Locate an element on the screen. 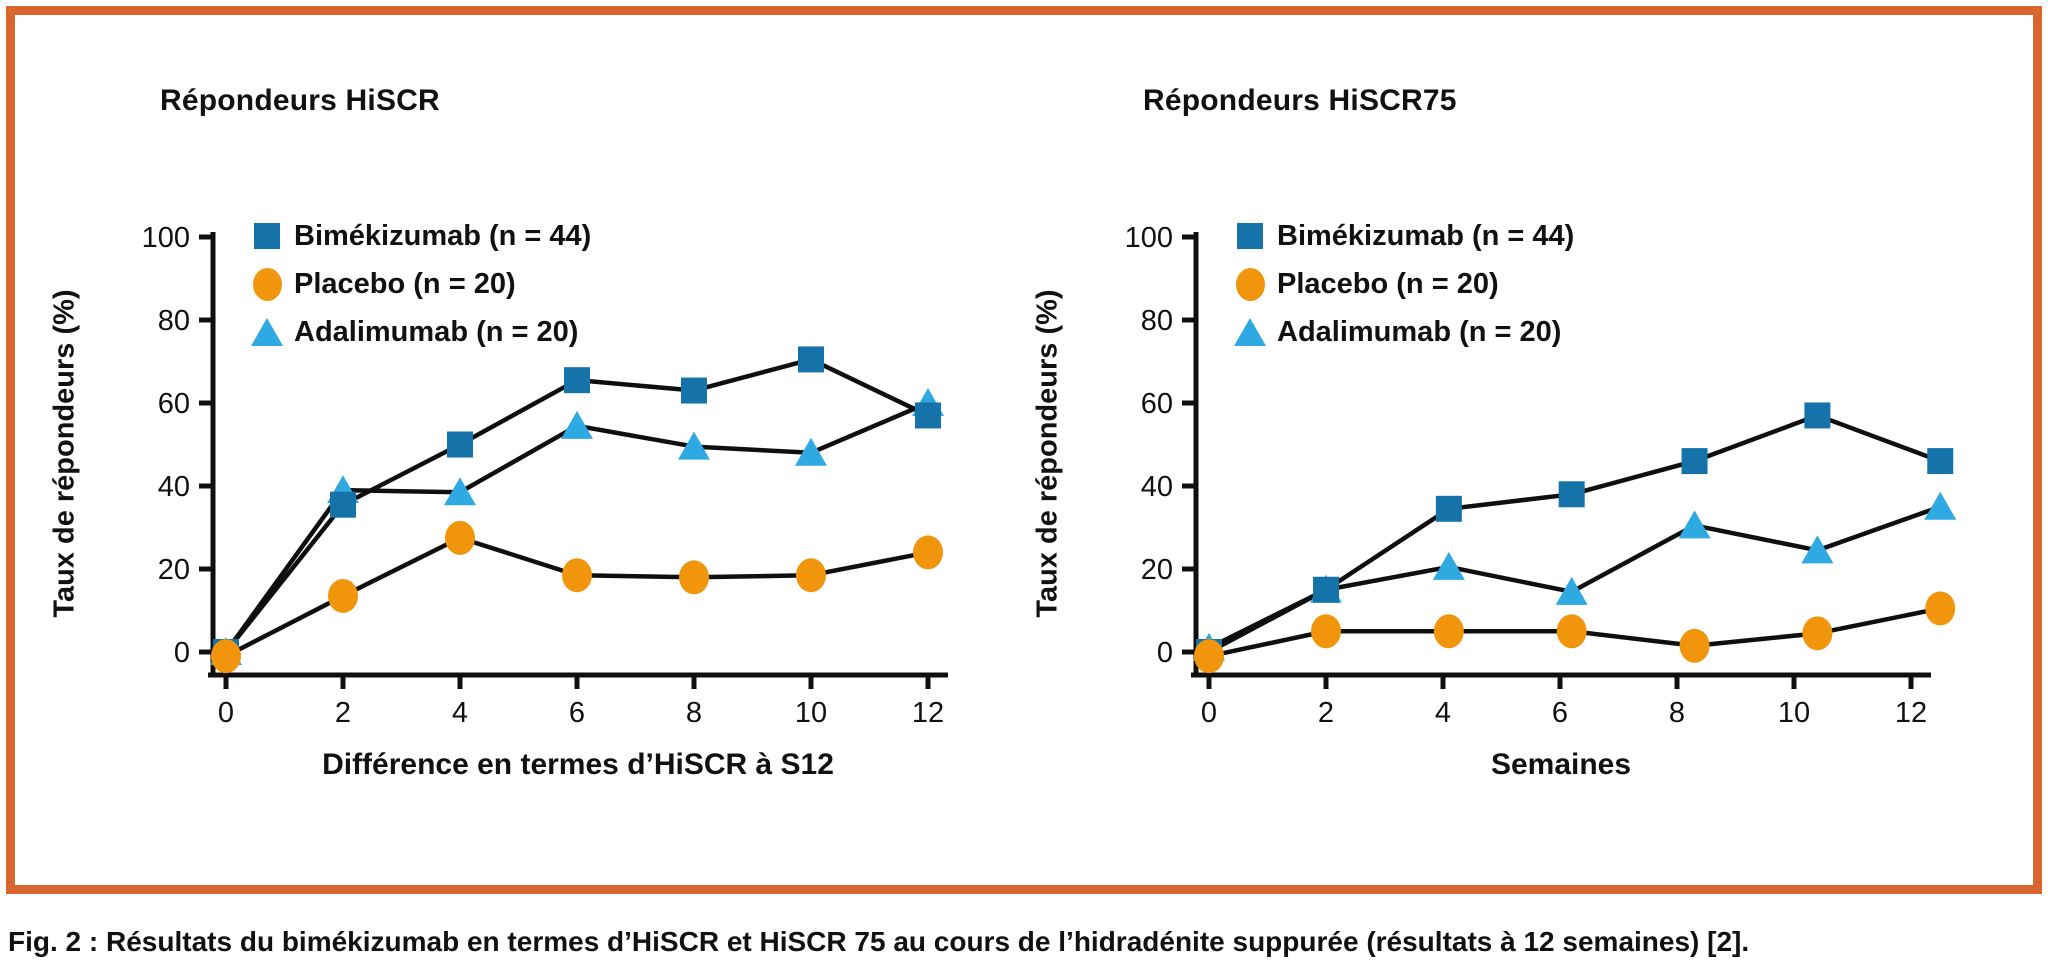 Image resolution: width=2048 pixels, height=974 pixels. x-axis-label: Semaines is located at coordinates (1561, 764).